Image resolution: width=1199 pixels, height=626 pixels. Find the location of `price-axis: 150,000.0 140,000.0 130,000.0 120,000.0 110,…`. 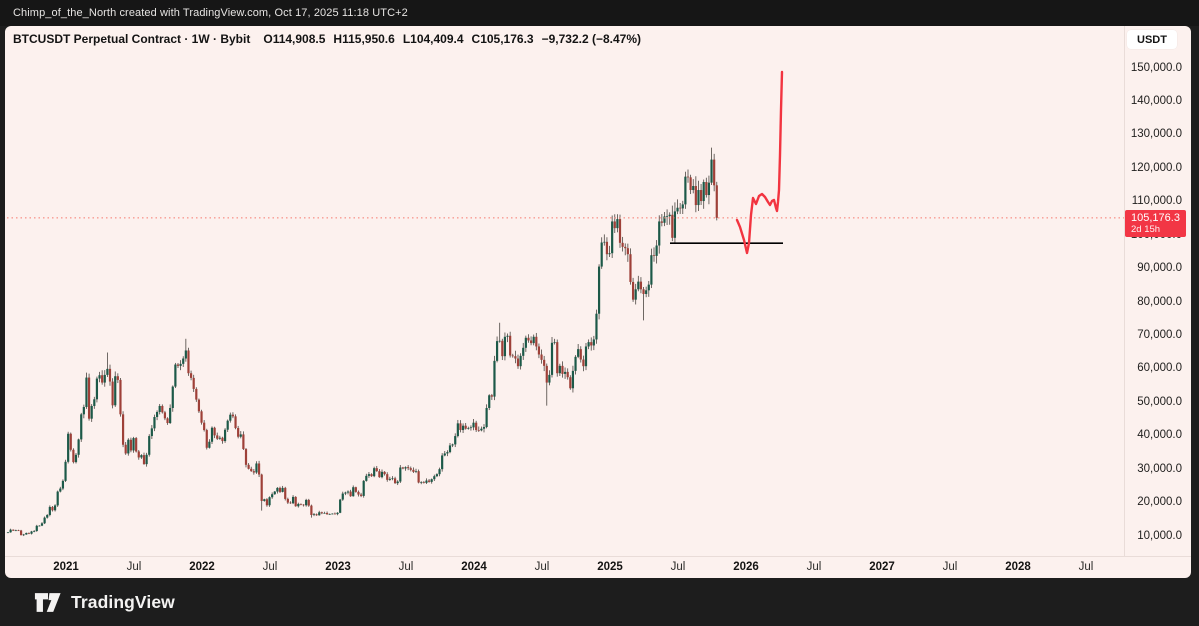

price-axis: 150,000.0 140,000.0 130,000.0 120,000.0 110,… is located at coordinates (1157, 291).